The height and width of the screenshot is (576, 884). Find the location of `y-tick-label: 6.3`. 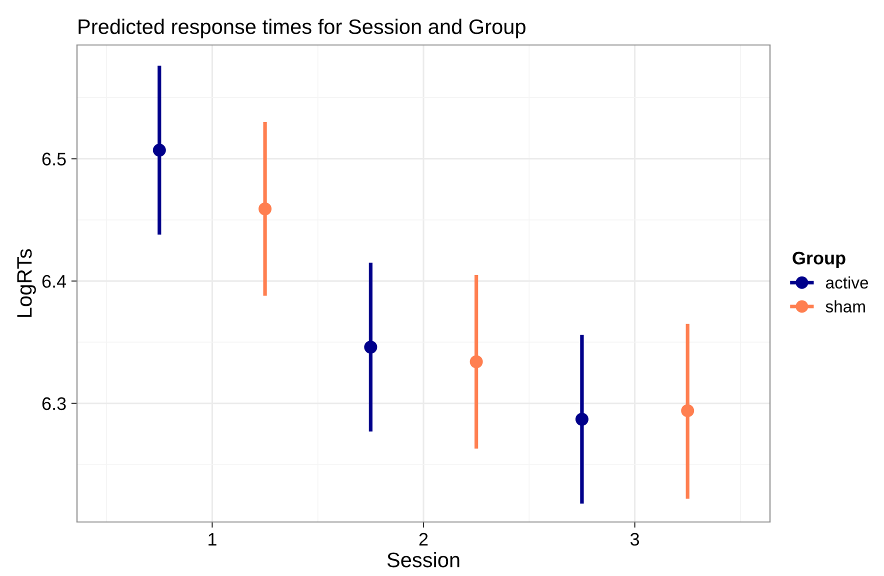

y-tick-label: 6.3 is located at coordinates (54, 403).